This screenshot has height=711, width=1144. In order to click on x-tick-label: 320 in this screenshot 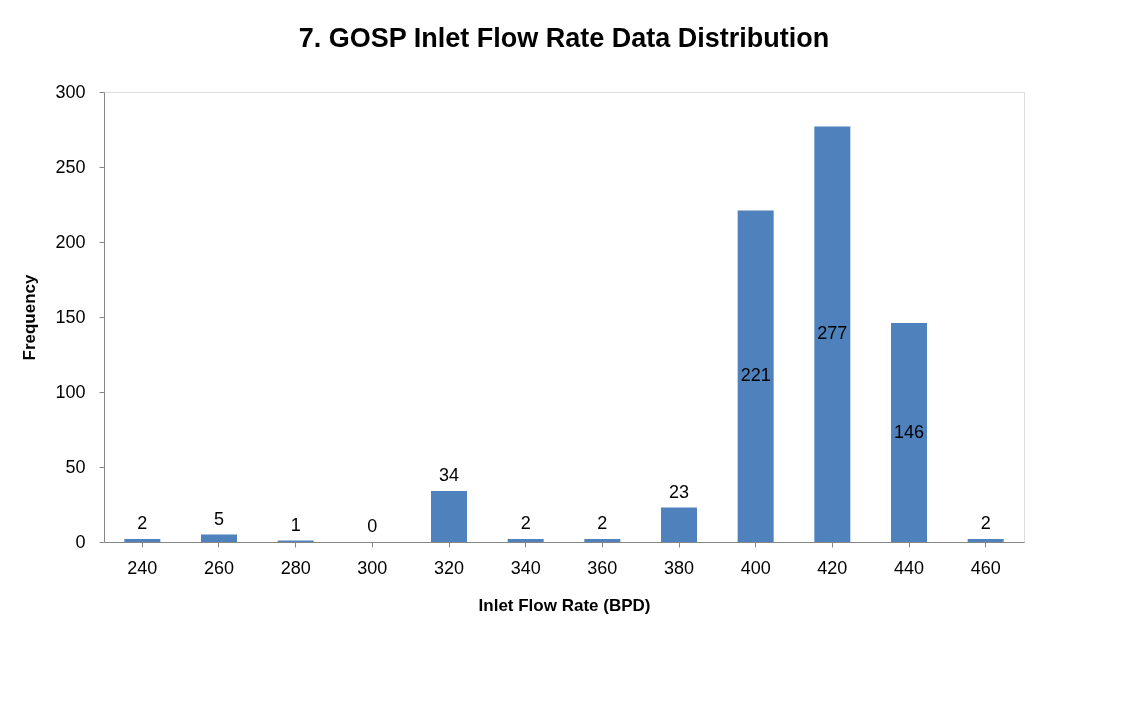, I will do `click(449, 567)`.